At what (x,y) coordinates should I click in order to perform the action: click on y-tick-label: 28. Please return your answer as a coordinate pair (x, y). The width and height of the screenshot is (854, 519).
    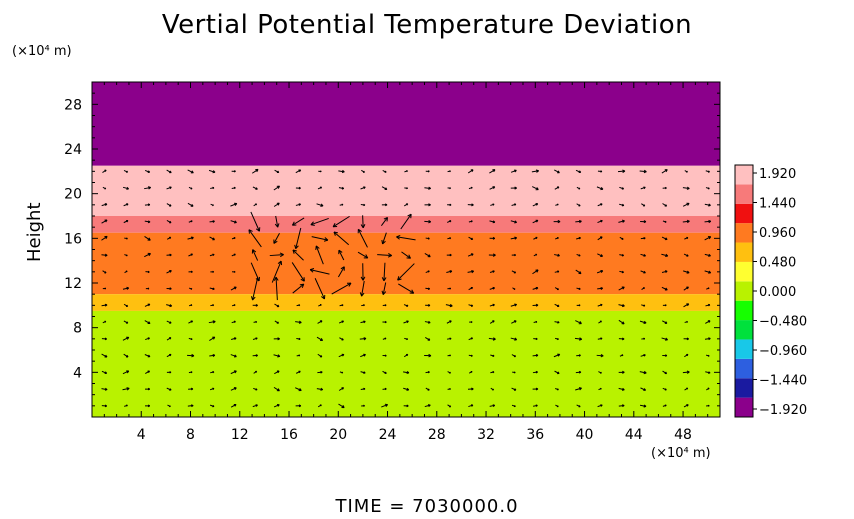
    Looking at the image, I should click on (73, 105).